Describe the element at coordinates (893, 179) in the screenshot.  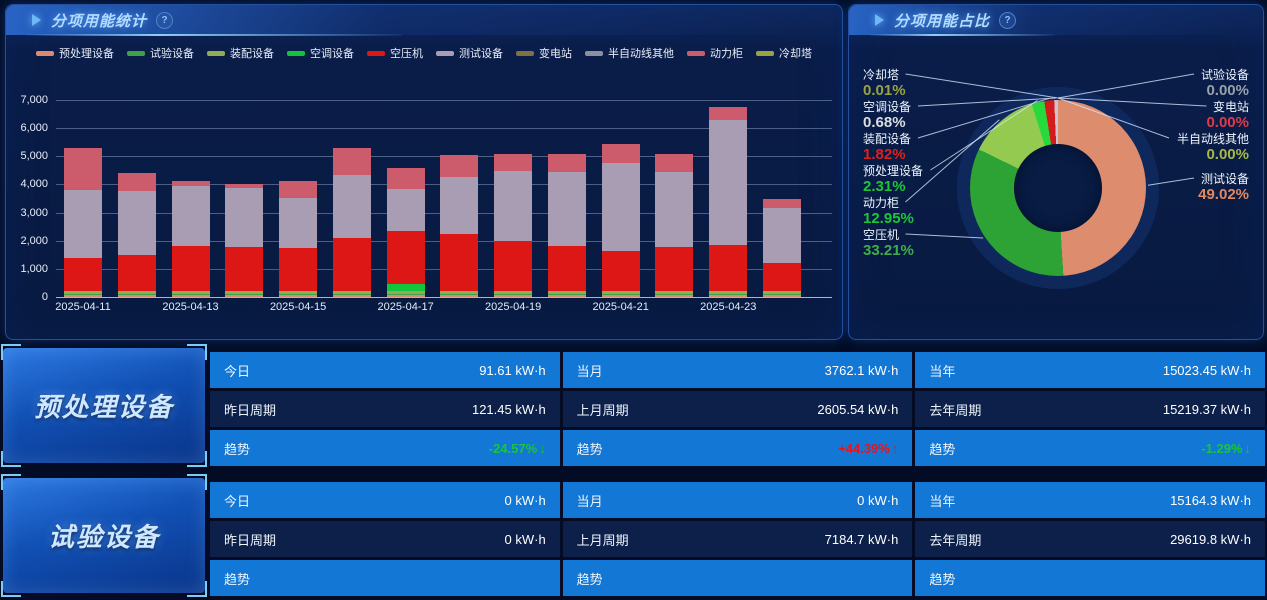
I see `pie-label-预处理设备: 预处理设备 2.31%` at that location.